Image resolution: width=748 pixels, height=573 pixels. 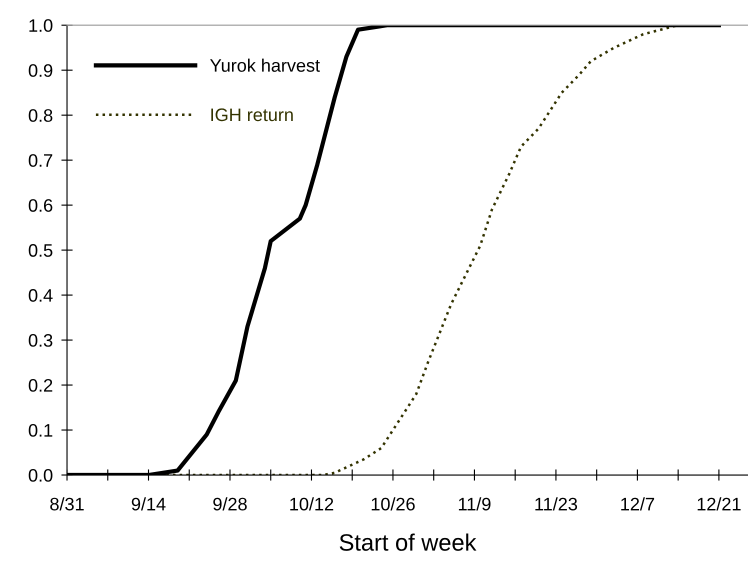 What do you see at coordinates (67, 503) in the screenshot?
I see `x-tick-label: 8/31` at bounding box center [67, 503].